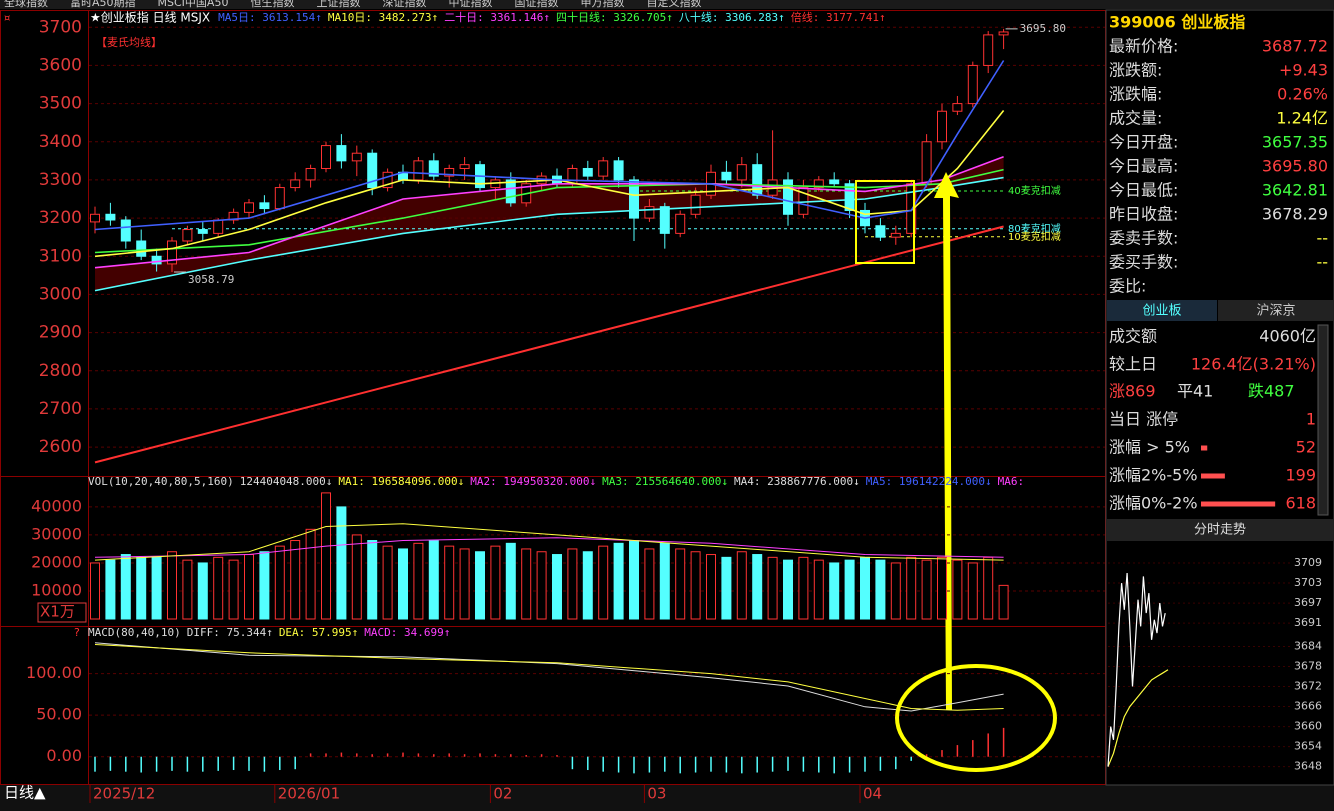 Image resolution: width=1334 pixels, height=811 pixels. Describe the element at coordinates (1143, 142) in the screenshot. I see `quote-label: 今日开盘:` at that location.